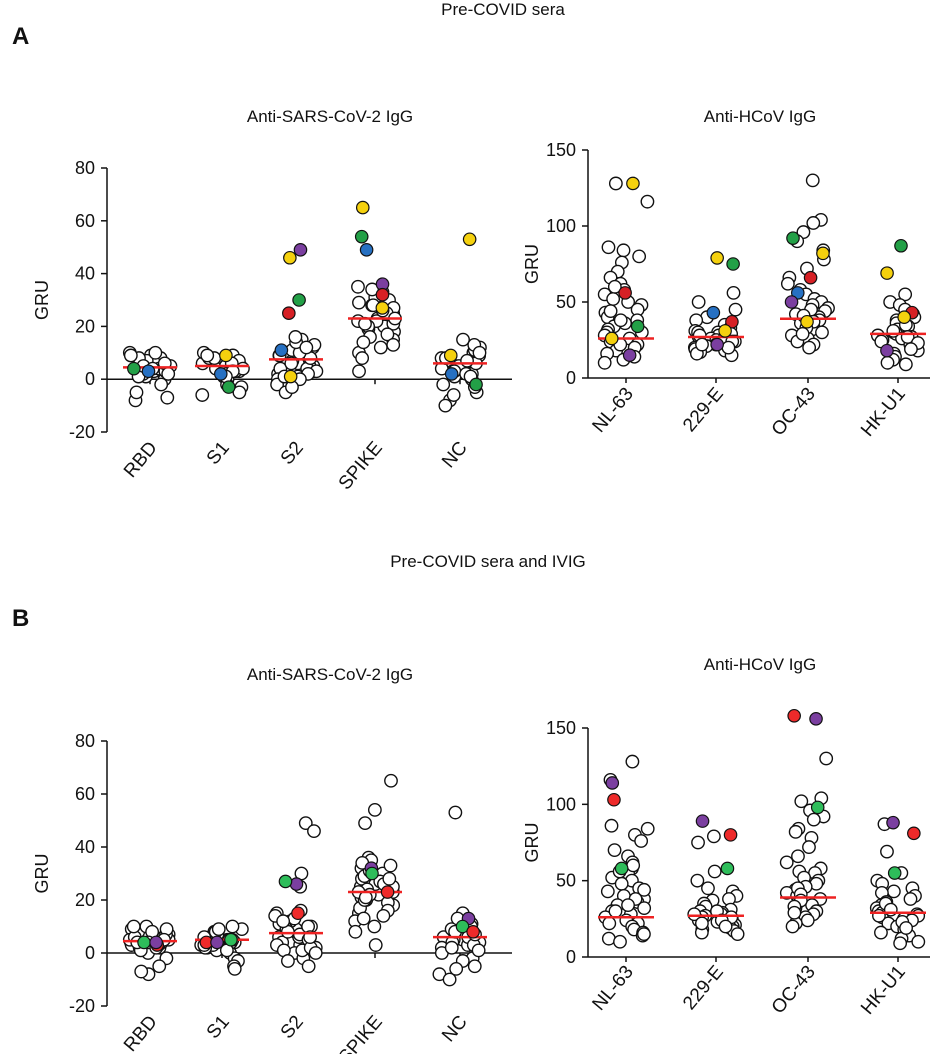 This screenshot has width=945, height=1059. What do you see at coordinates (292, 1027) in the screenshot?
I see `category-label: S2` at bounding box center [292, 1027].